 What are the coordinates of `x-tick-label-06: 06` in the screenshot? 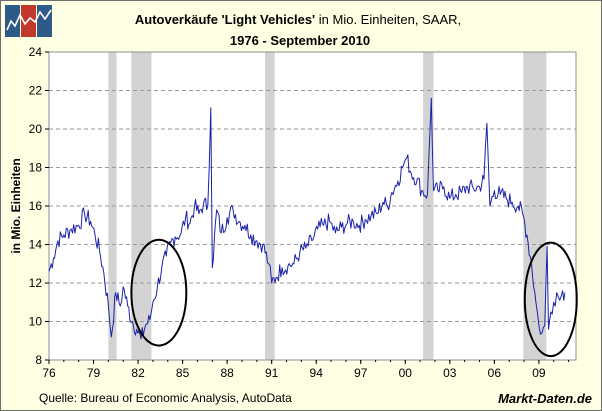 It's located at (495, 373).